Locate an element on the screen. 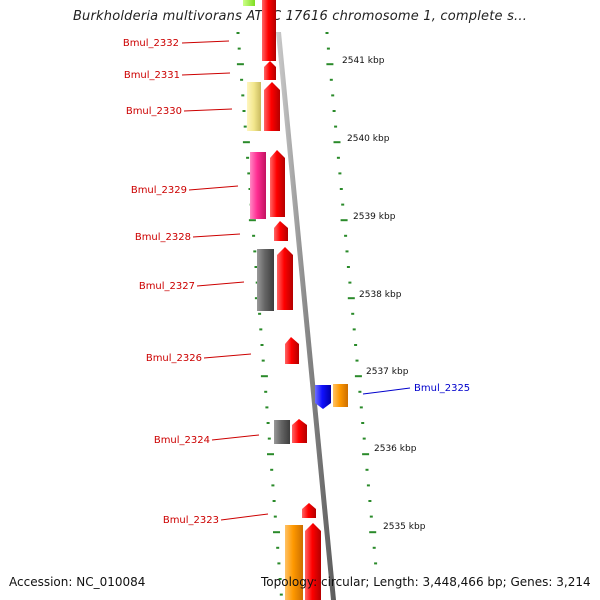 The width and height of the screenshot is (600, 600). gene-label: Bmul_2332 is located at coordinates (151, 43).